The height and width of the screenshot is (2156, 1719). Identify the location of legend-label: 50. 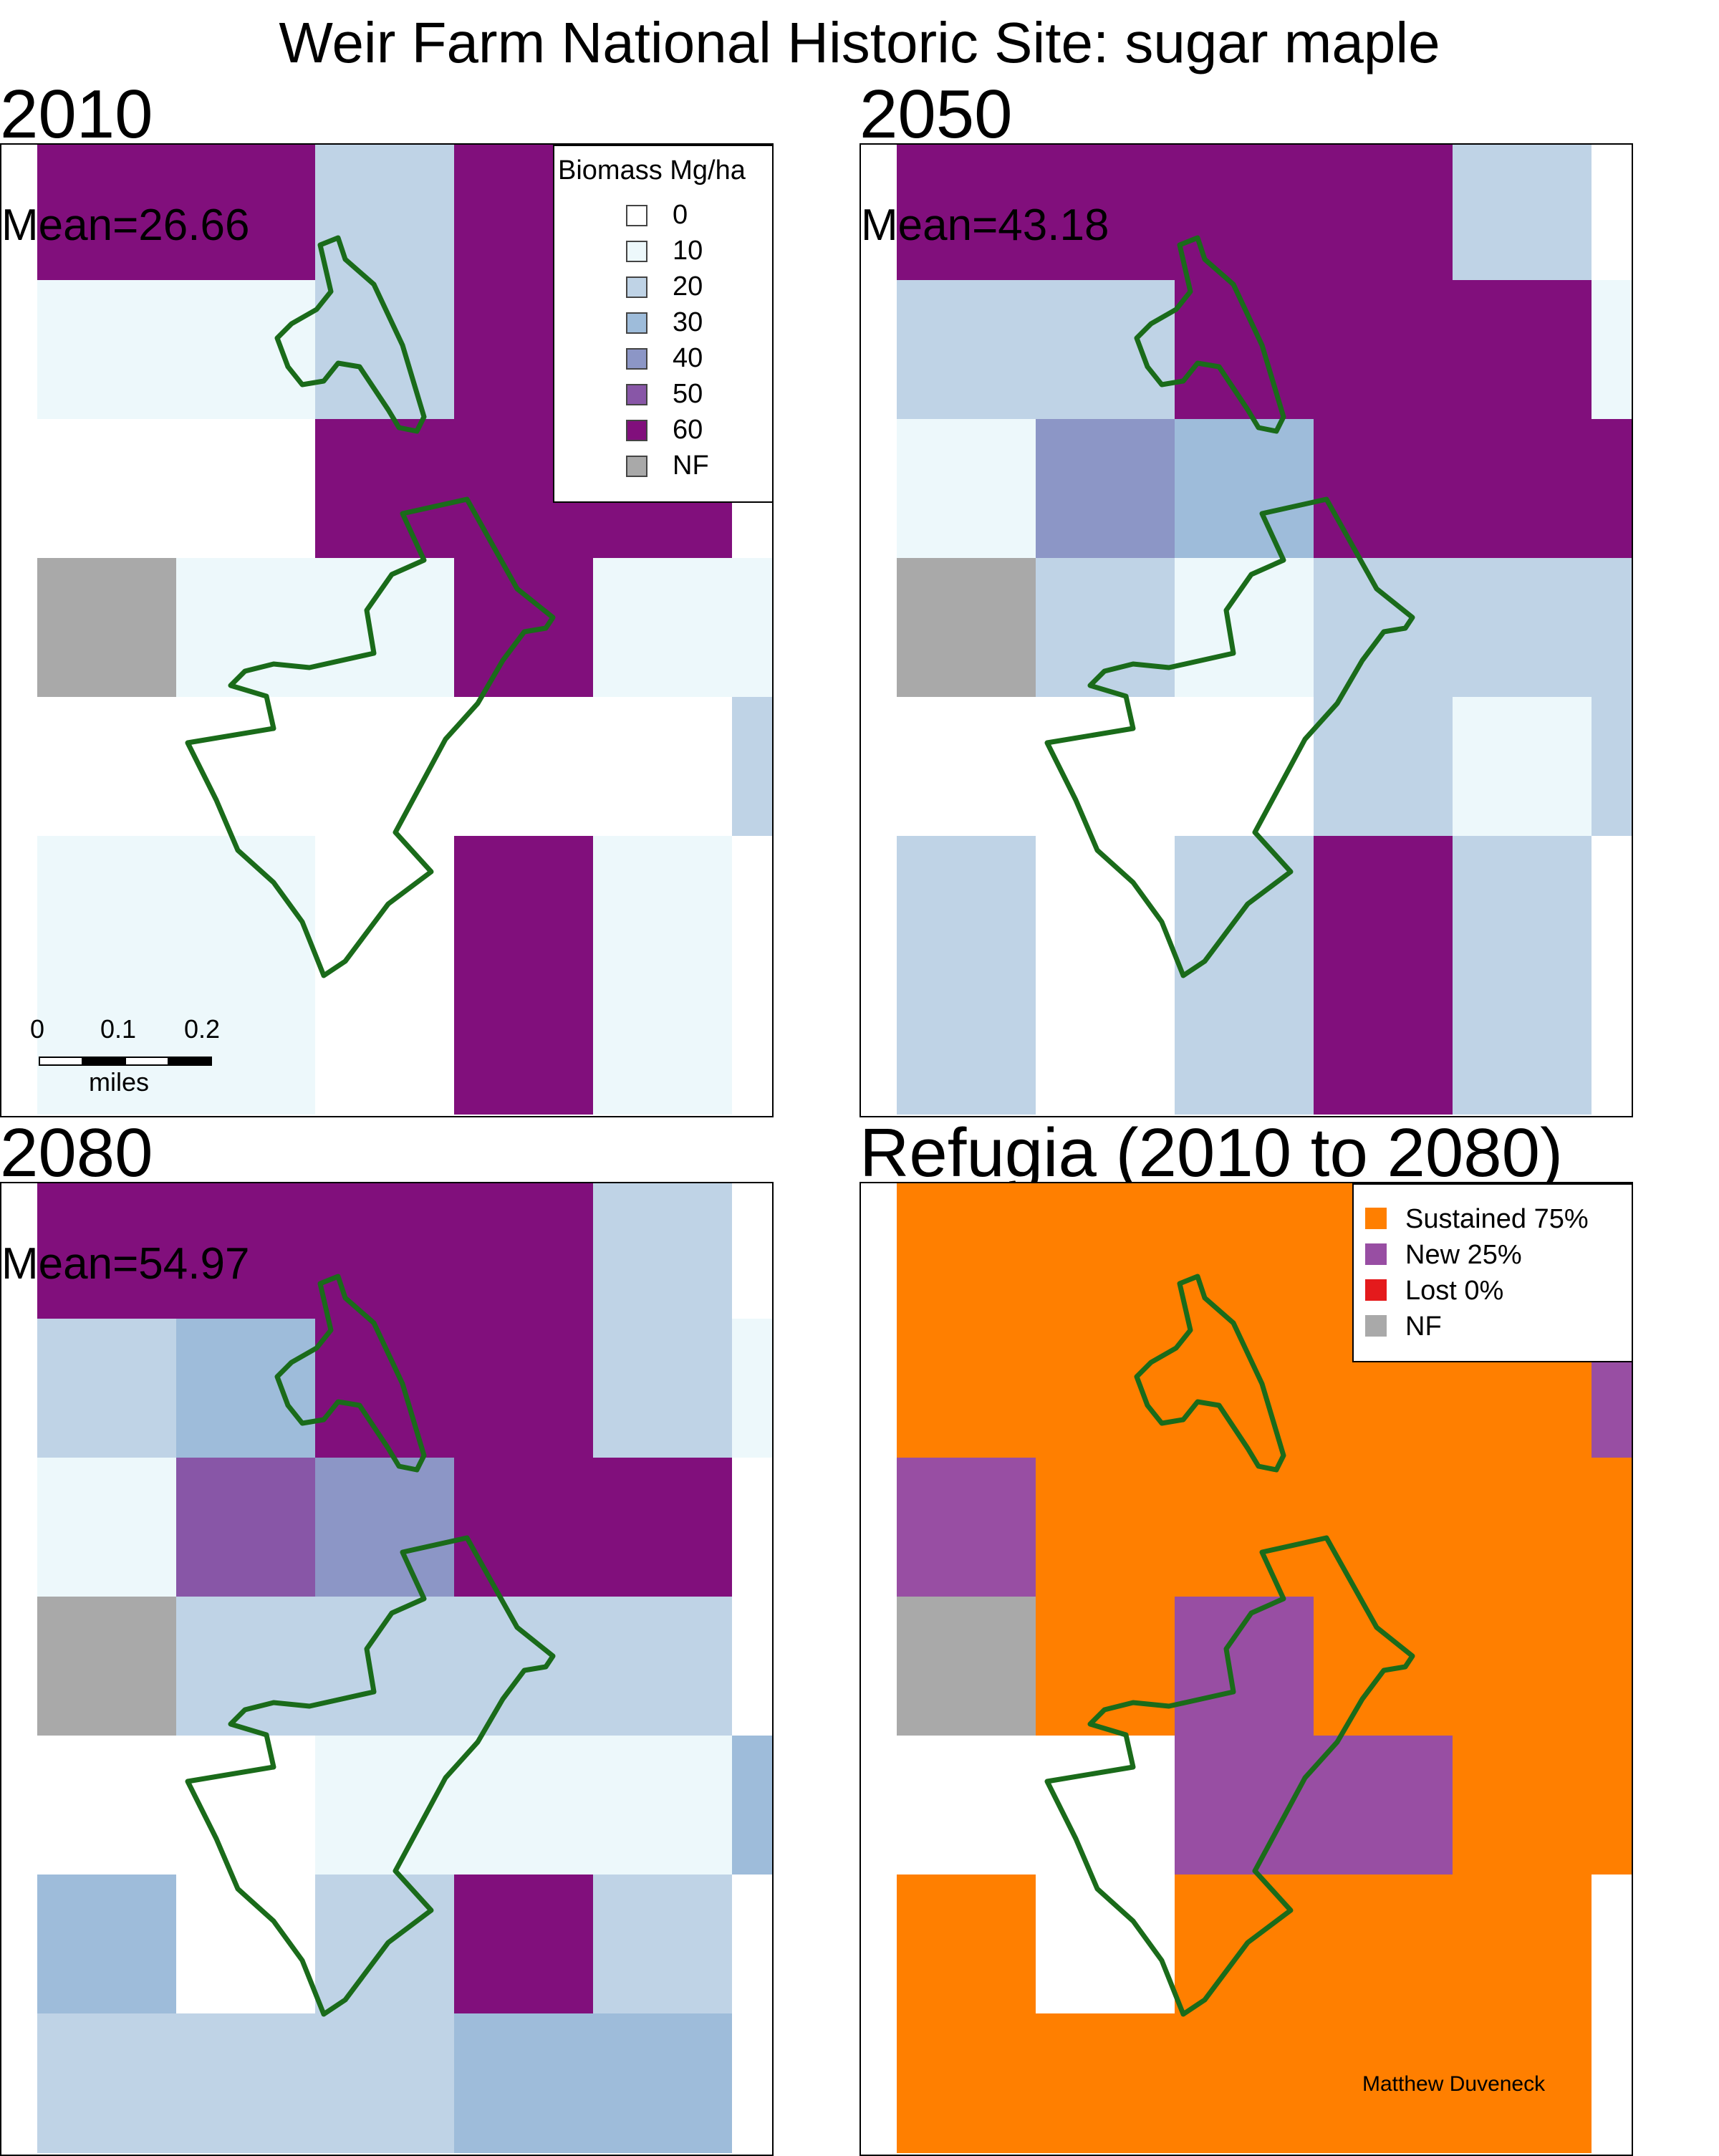
(688, 394).